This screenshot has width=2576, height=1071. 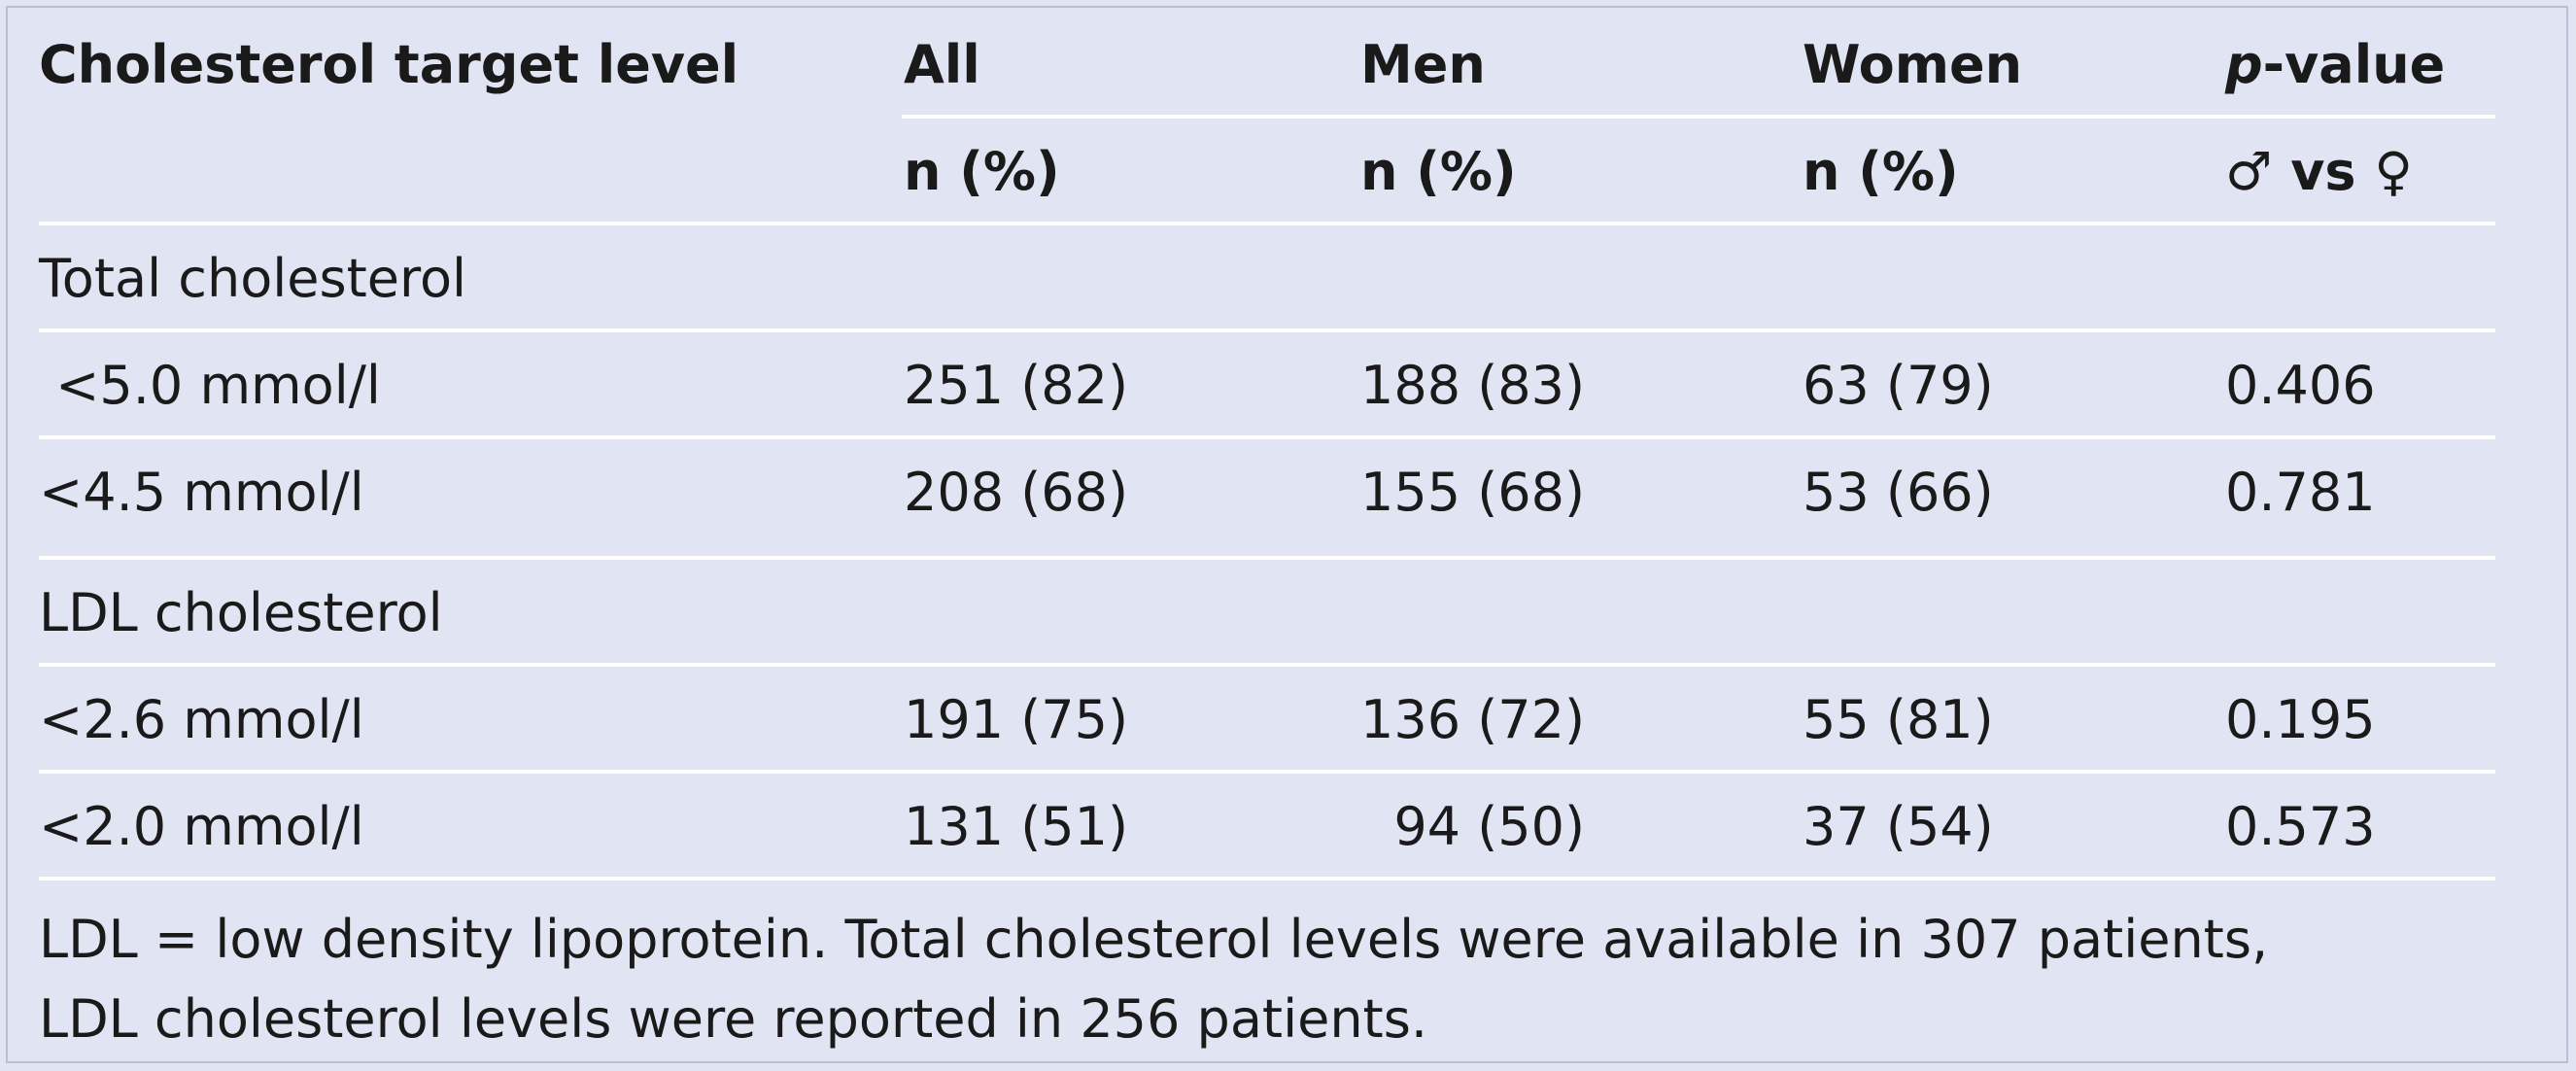 What do you see at coordinates (2300, 826) in the screenshot?
I see `row-p-value: 0.573` at bounding box center [2300, 826].